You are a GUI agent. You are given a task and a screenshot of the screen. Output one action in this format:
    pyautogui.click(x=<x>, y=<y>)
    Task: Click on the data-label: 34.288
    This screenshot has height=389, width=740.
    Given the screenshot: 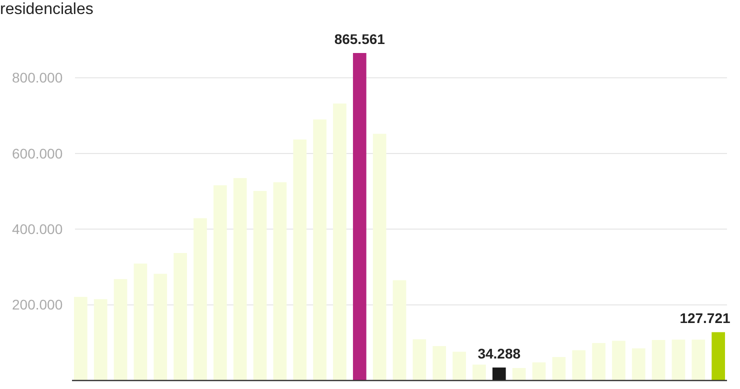 What is the action you would take?
    pyautogui.click(x=499, y=354)
    